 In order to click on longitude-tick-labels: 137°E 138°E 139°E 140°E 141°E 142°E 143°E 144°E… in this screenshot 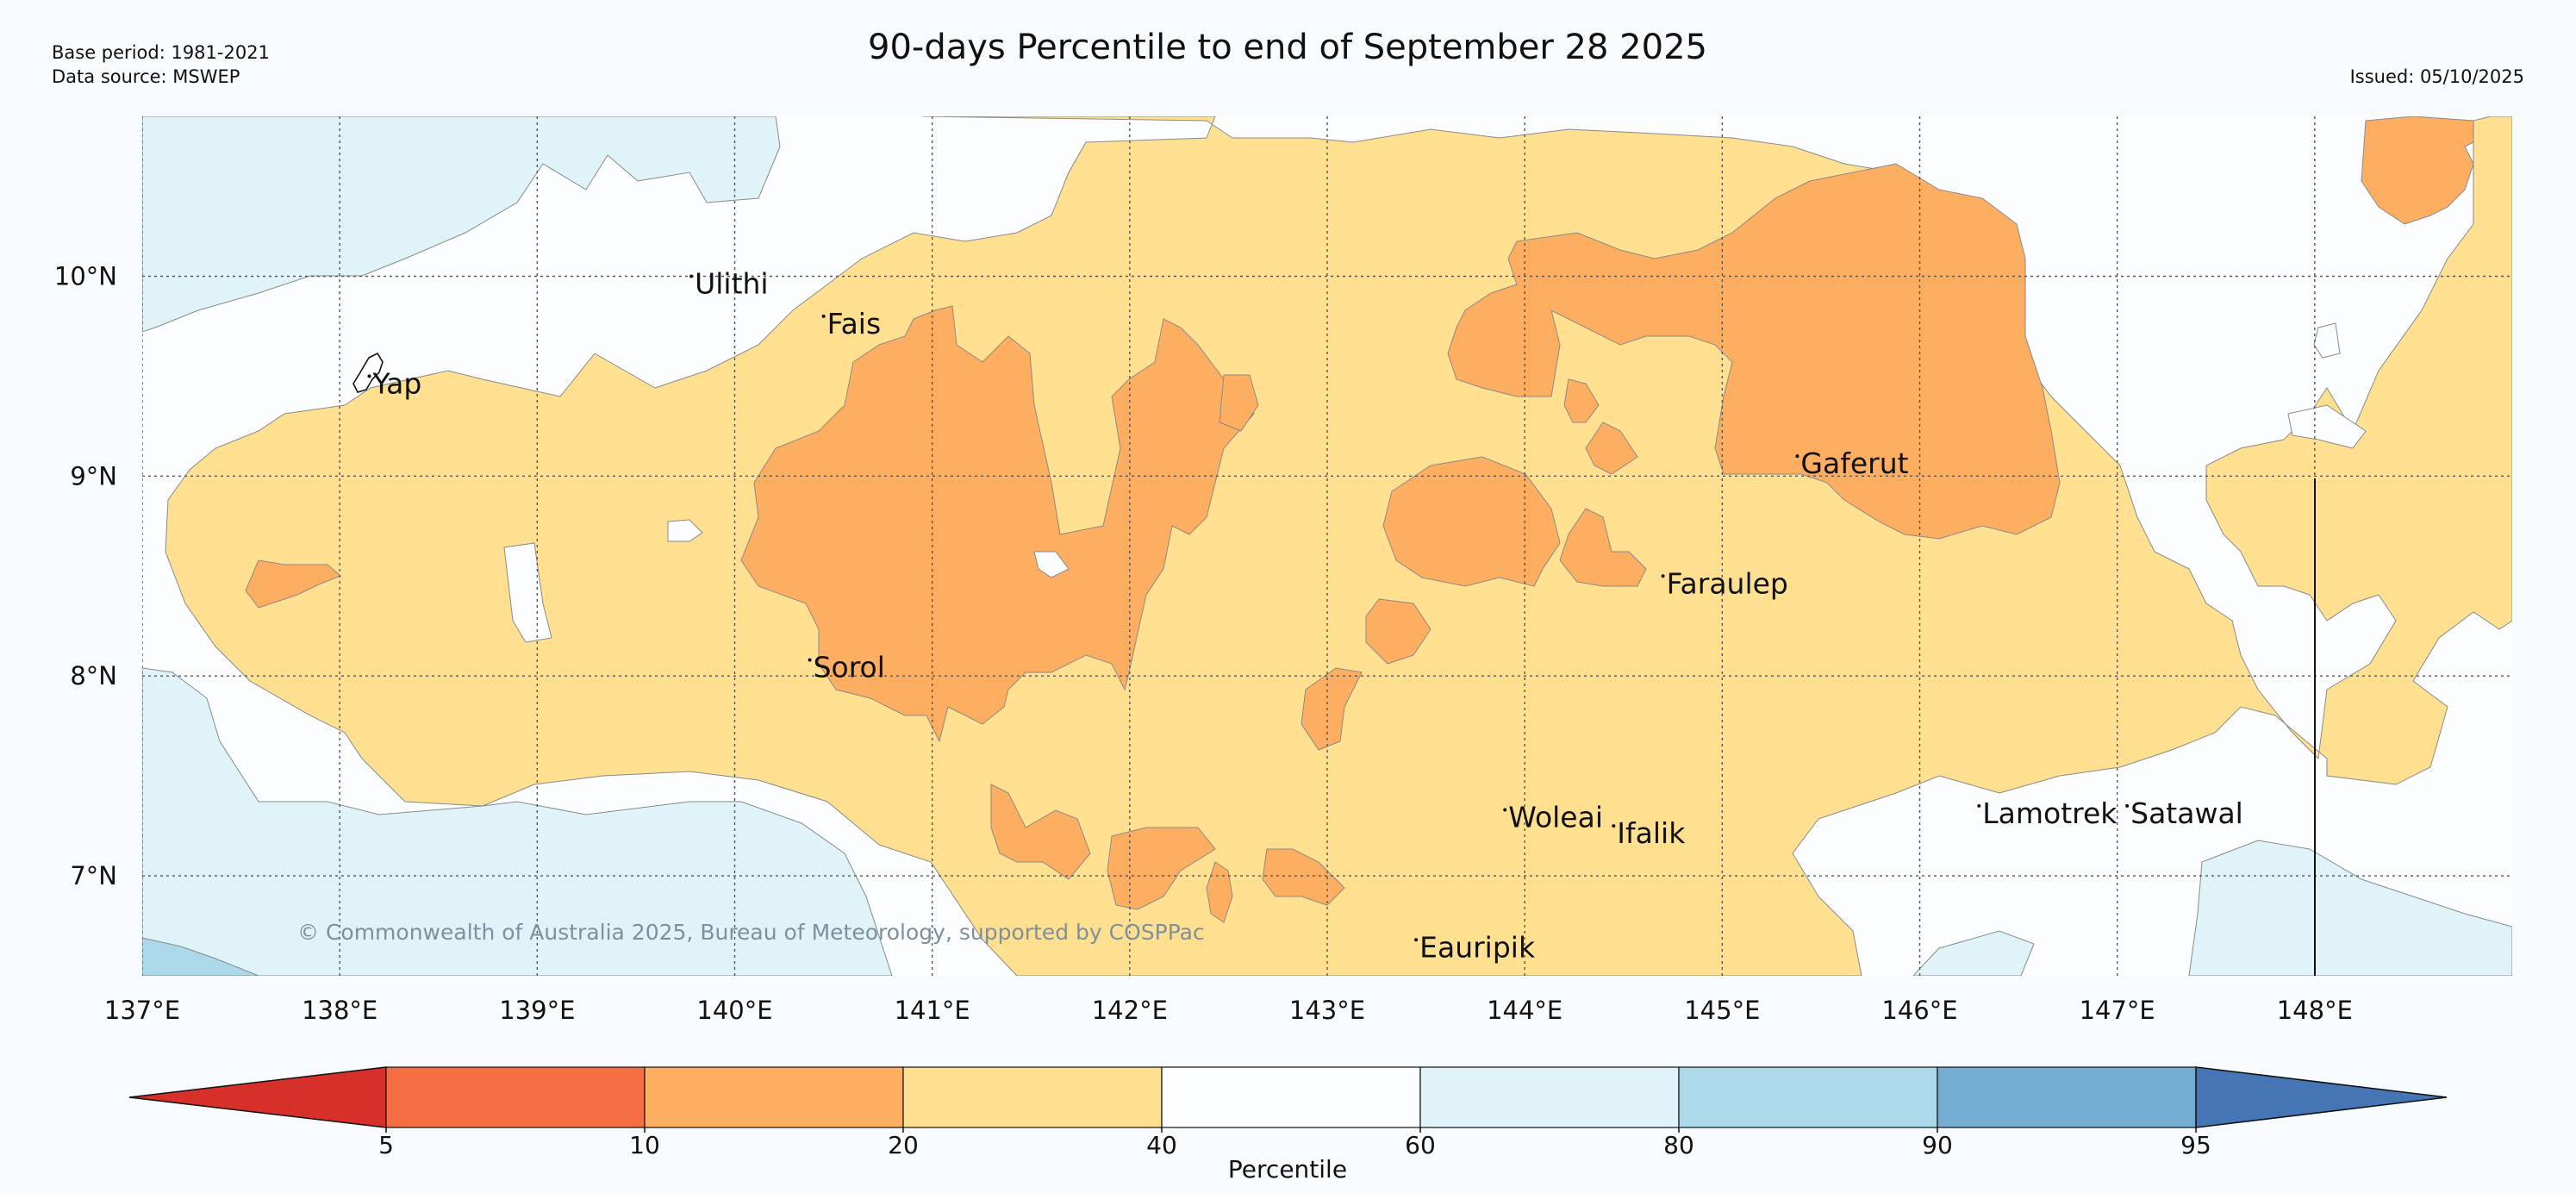, I will do `click(1228, 1010)`.